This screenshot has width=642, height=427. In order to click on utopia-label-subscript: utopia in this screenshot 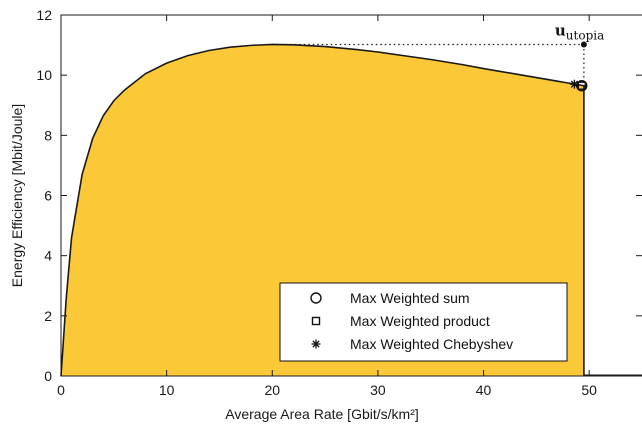, I will do `click(585, 35)`.